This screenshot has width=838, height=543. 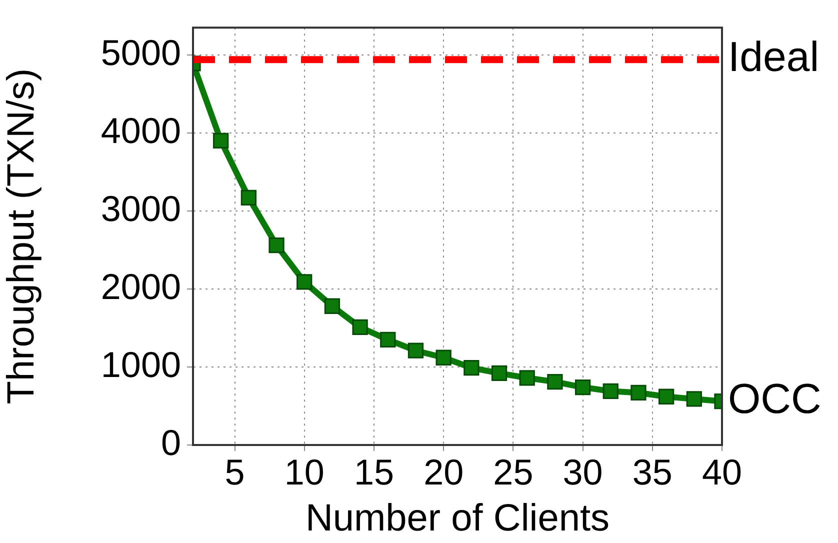 I want to click on x-tick-label: 35, so click(x=652, y=472).